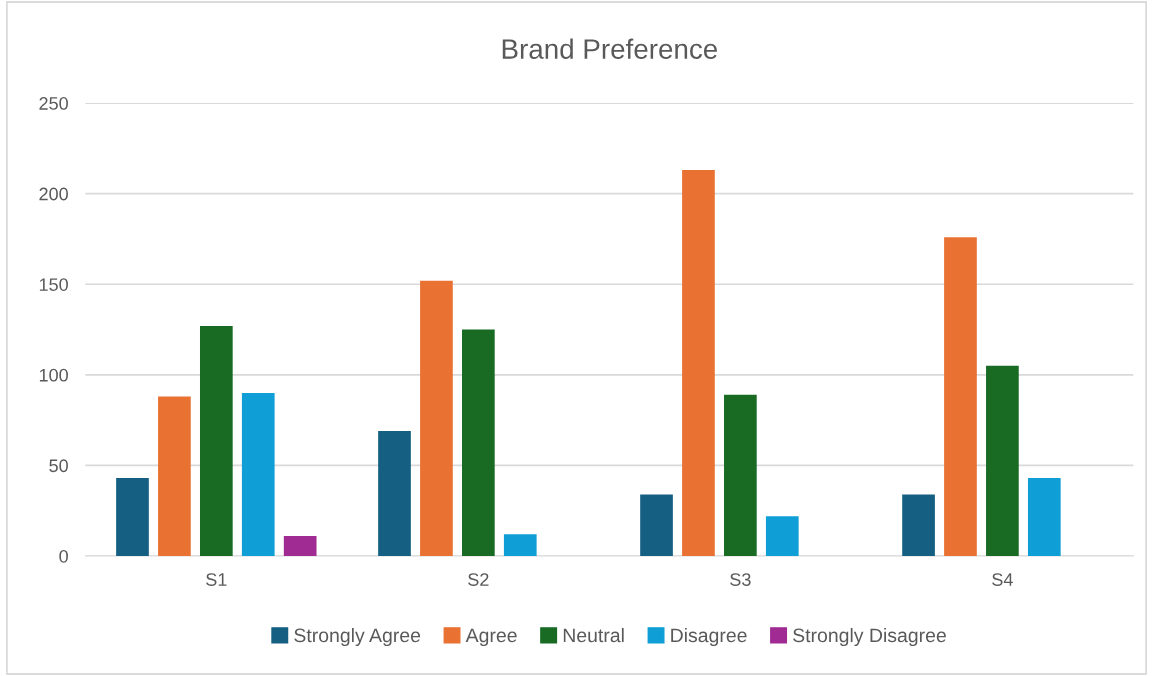 Image resolution: width=1153 pixels, height=676 pixels. What do you see at coordinates (740, 579) in the screenshot?
I see `x-tick-label: S3` at bounding box center [740, 579].